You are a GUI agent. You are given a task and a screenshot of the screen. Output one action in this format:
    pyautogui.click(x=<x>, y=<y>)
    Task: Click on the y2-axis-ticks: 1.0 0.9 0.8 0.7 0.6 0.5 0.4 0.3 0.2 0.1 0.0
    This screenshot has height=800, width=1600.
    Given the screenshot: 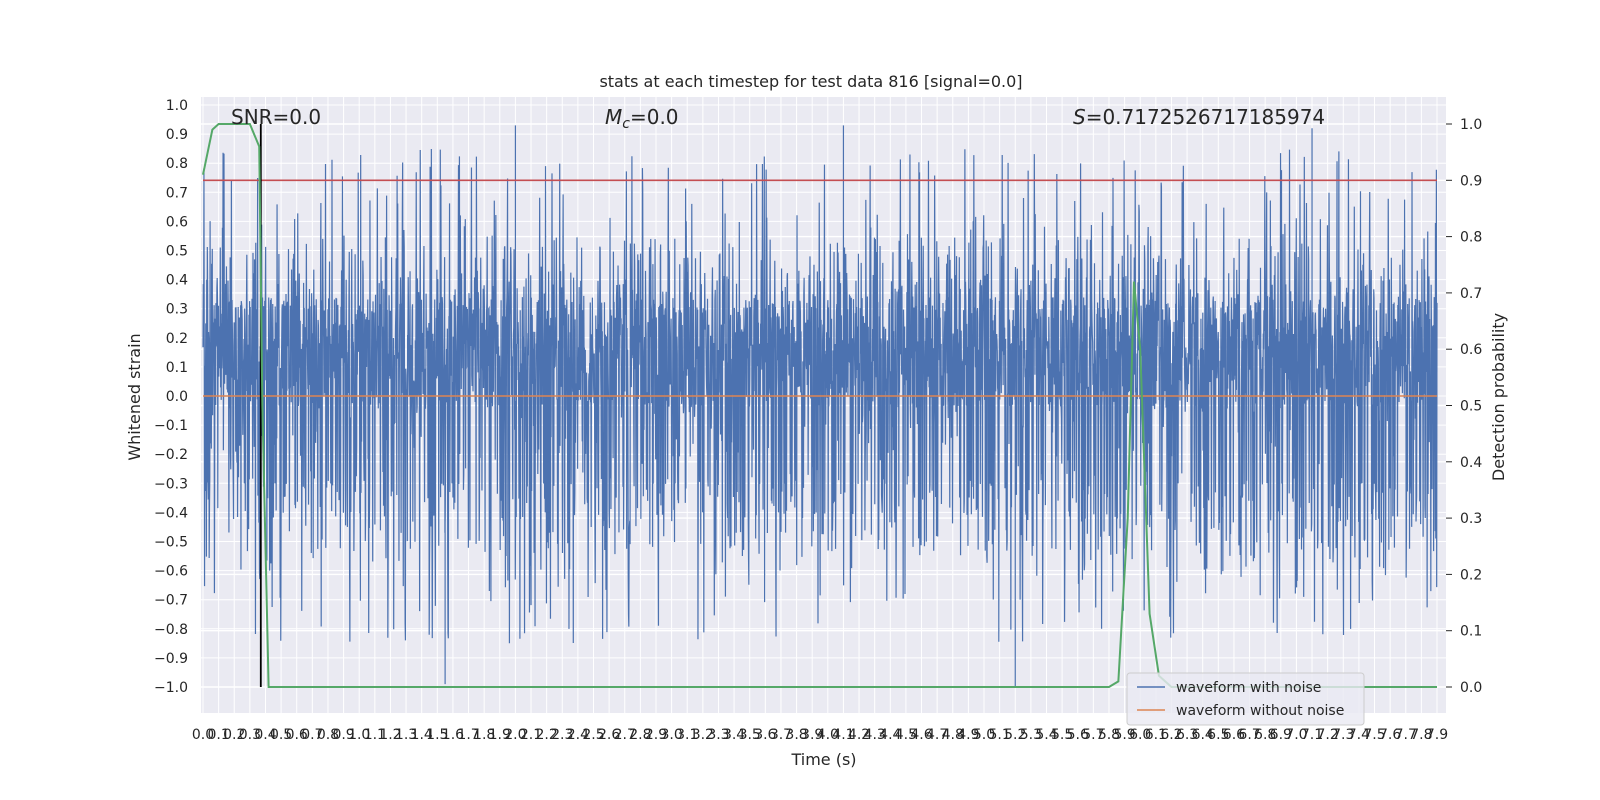 What is the action you would take?
    pyautogui.click(x=1464, y=406)
    